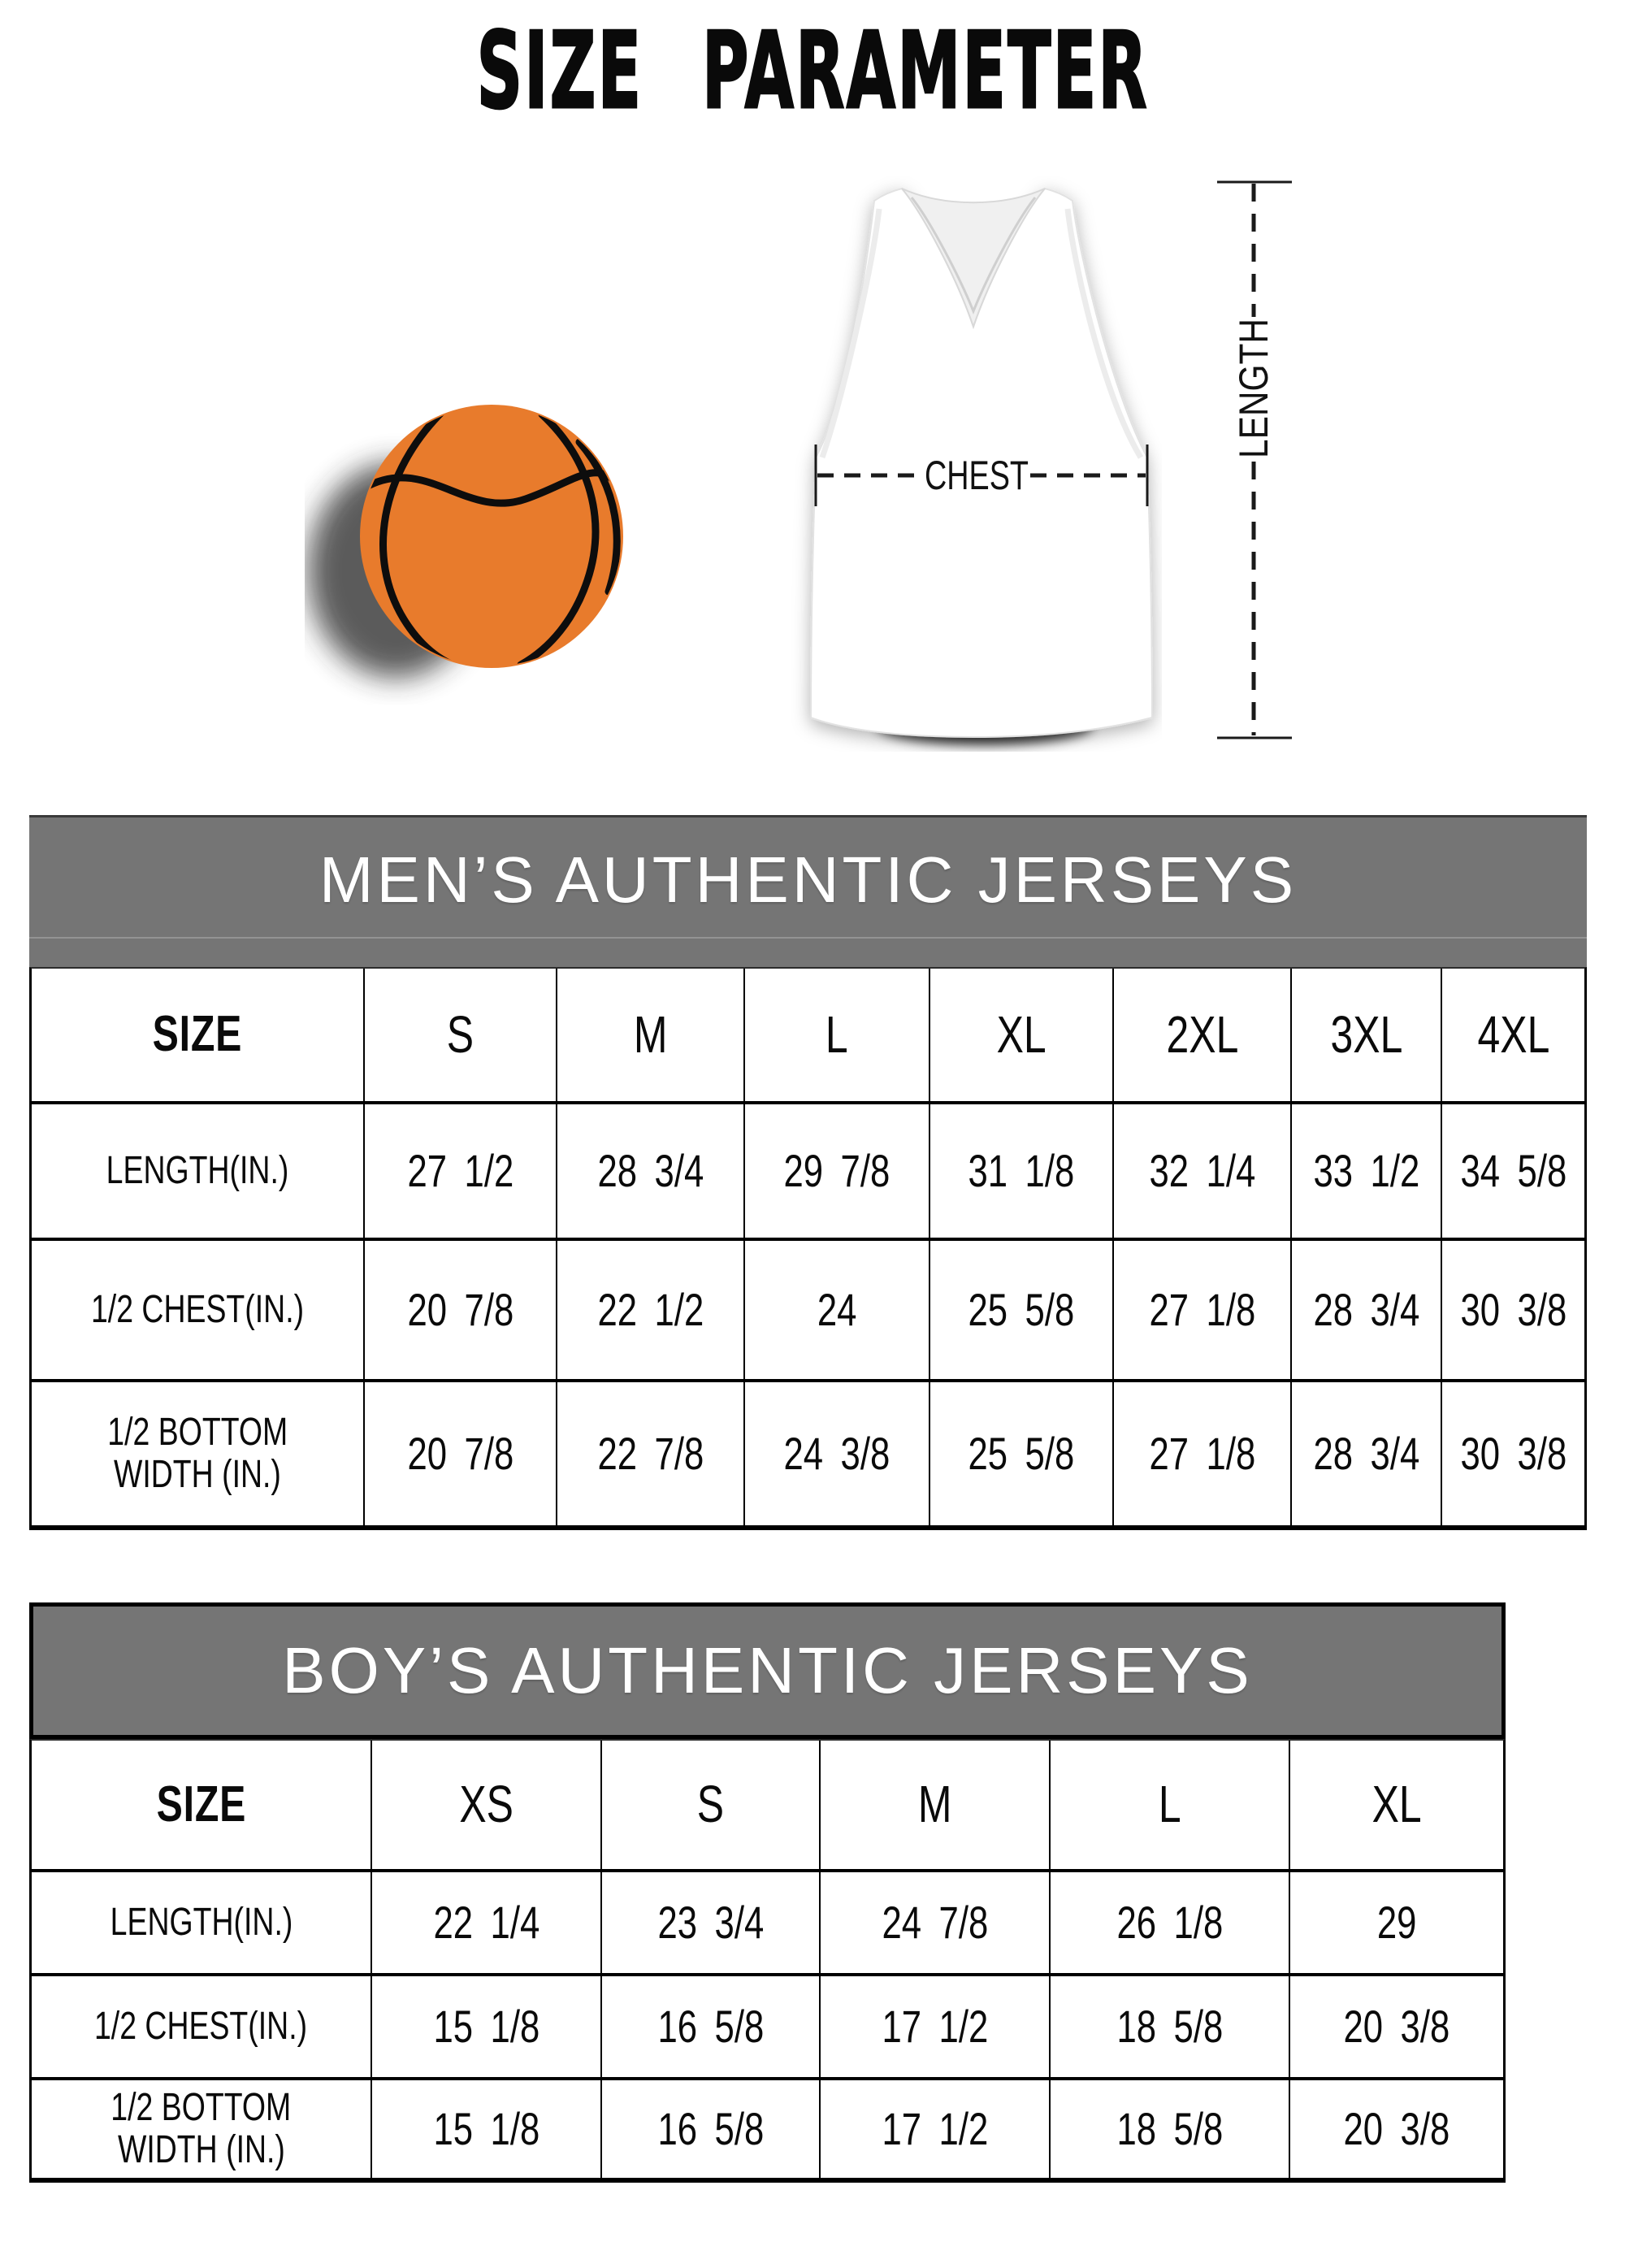 This screenshot has width=1625, height=2268. What do you see at coordinates (487, 1806) in the screenshot?
I see `size-header-cell: XS` at bounding box center [487, 1806].